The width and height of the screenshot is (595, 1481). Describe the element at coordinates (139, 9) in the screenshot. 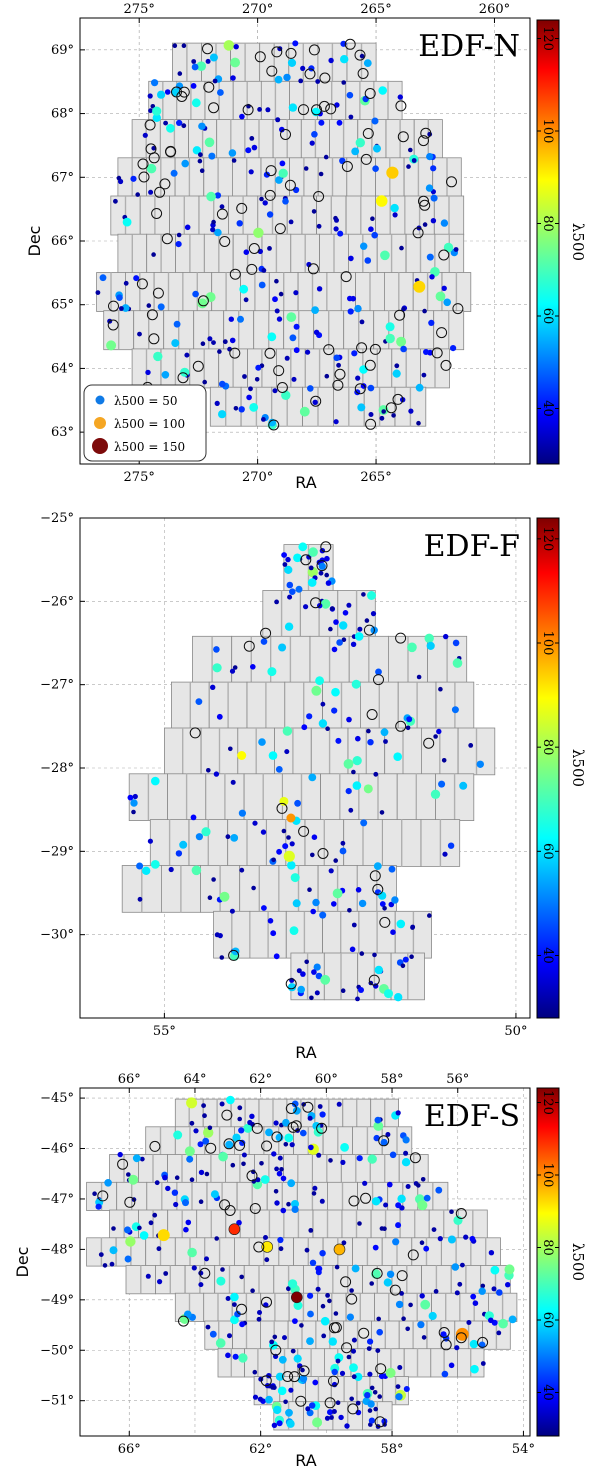

I see `x-tick-label-top: 275°` at that location.